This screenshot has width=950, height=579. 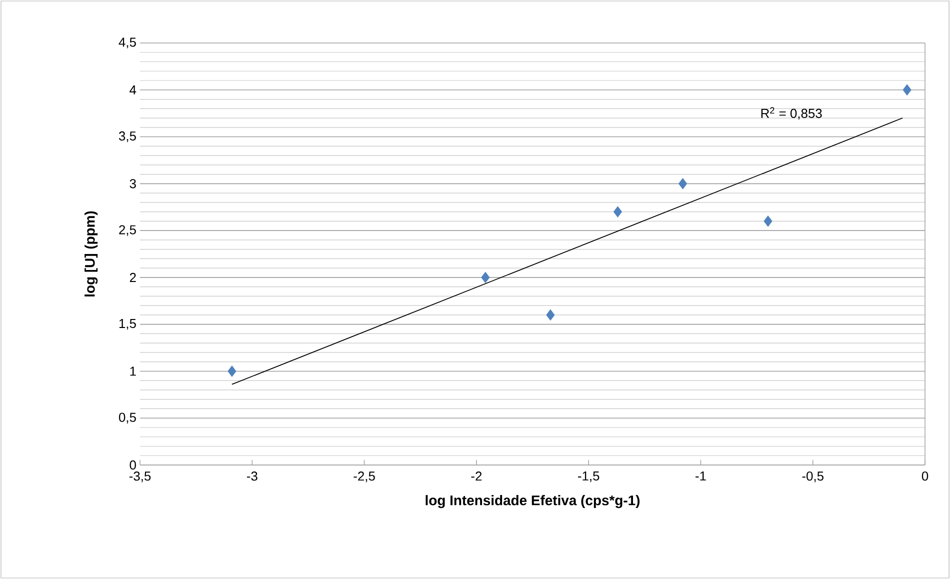 What do you see at coordinates (533, 501) in the screenshot?
I see `x-axis-title: log Intensidade Efetiva (cps*g-1)` at bounding box center [533, 501].